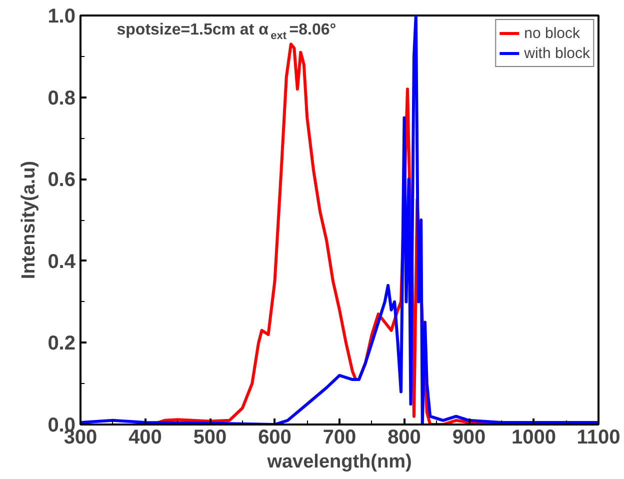 The width and height of the screenshot is (624, 479). I want to click on y-tick-label: 1.0, so click(62, 17).